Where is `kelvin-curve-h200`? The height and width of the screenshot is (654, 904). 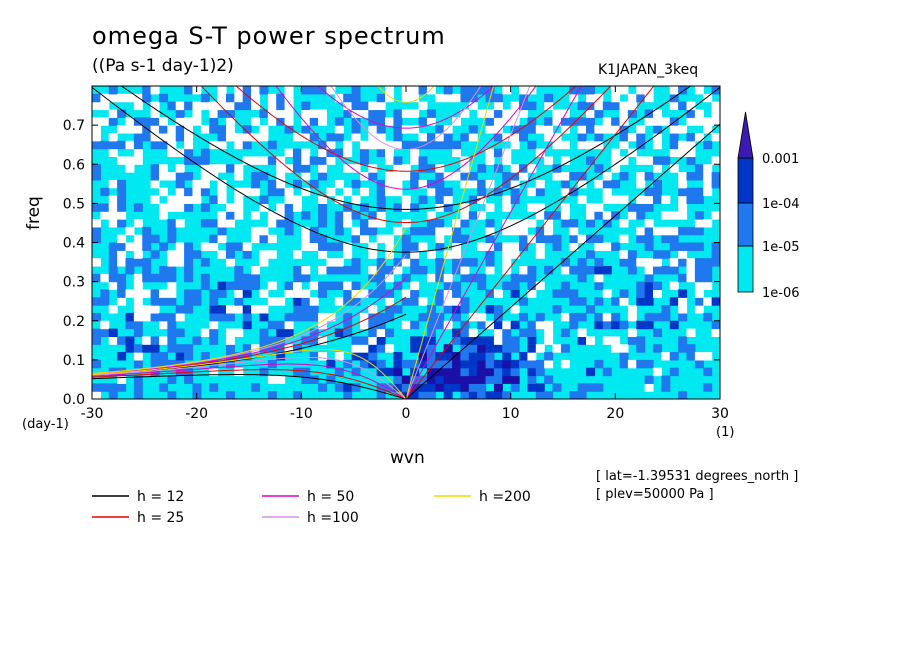 kelvin-curve-h200 is located at coordinates (450, 242).